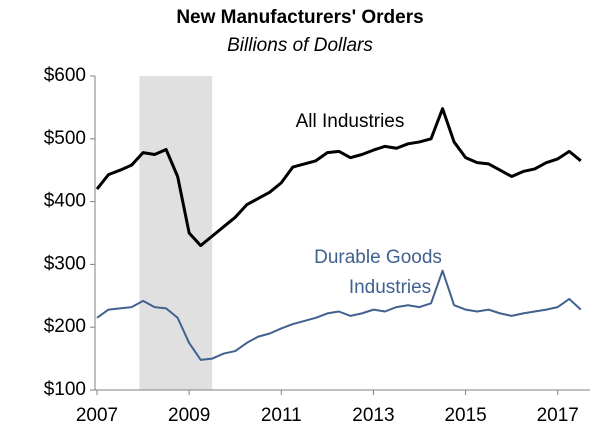 This screenshot has height=436, width=597. Describe the element at coordinates (97, 415) in the screenshot. I see `x-tick-label: 2007` at that location.